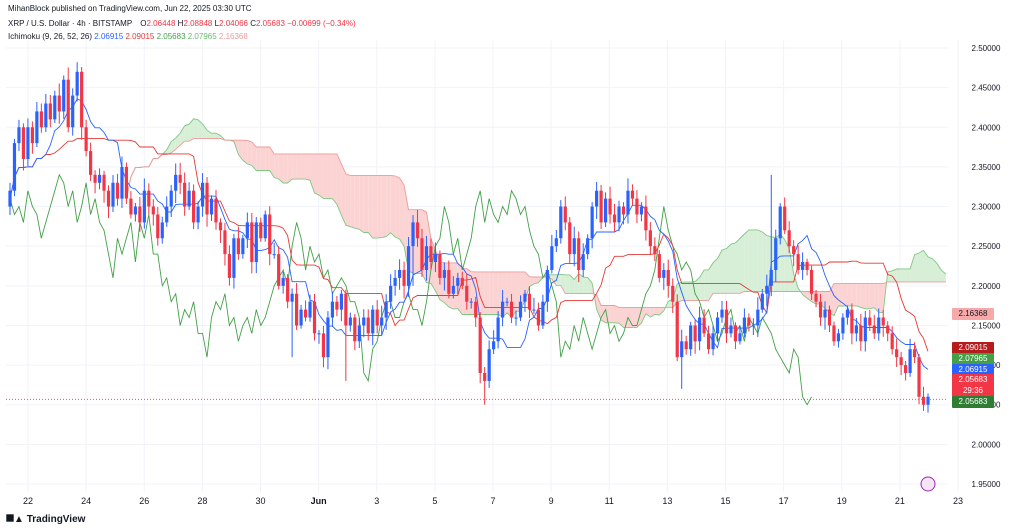  I want to click on y-tick-label: 1.95000, so click(986, 484).